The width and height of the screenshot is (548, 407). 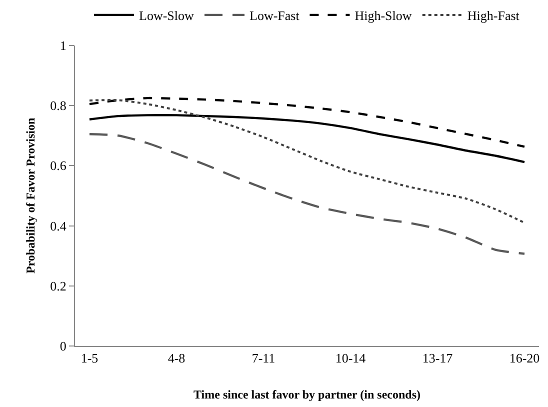 I want to click on x-tick-label: 10-14, so click(x=350, y=358).